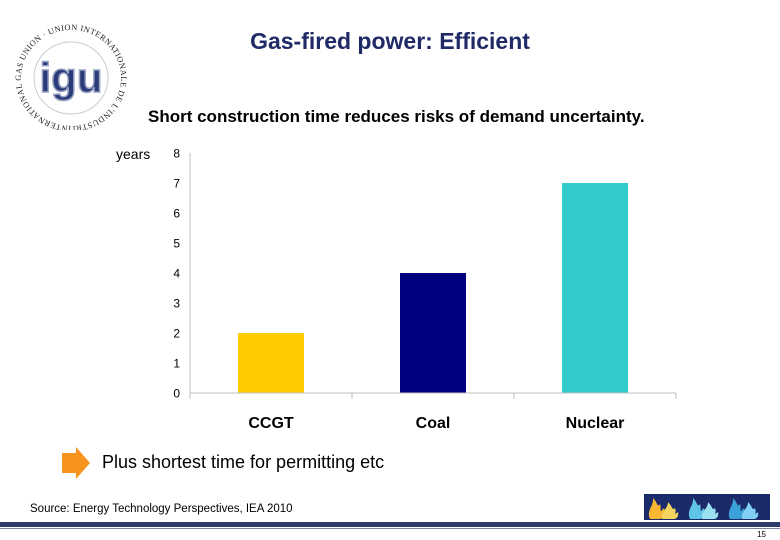  I want to click on y-tick-label: 0, so click(176, 394).